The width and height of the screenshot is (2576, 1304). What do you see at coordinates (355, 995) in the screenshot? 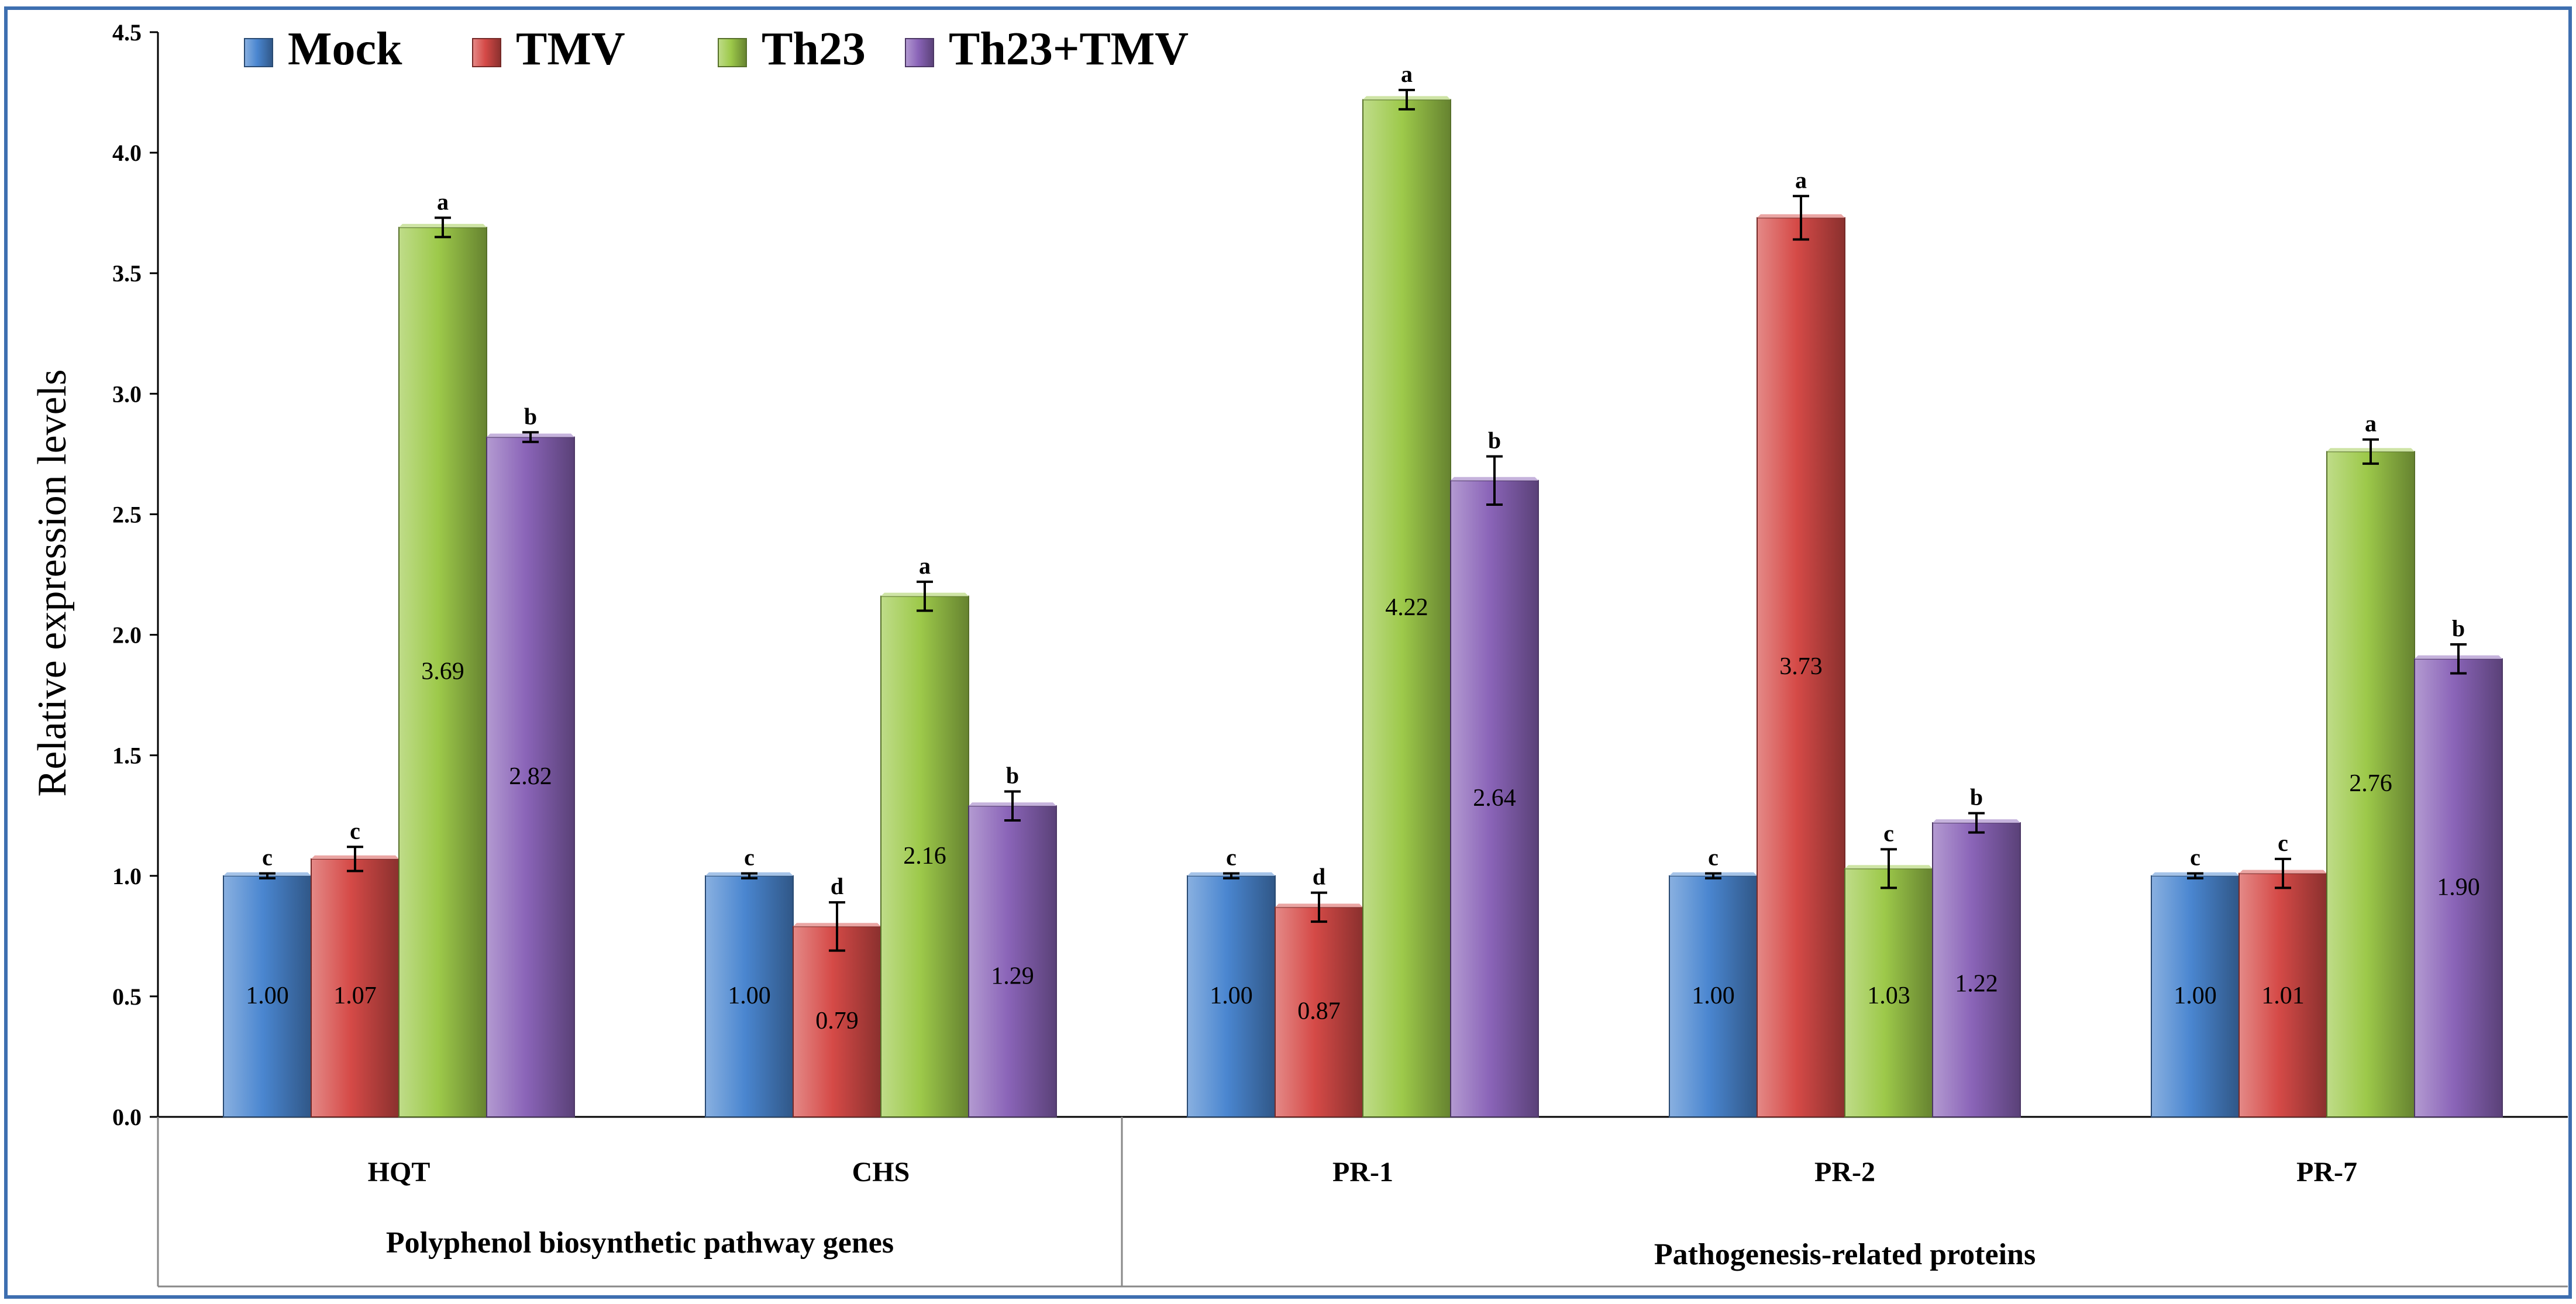
I see `bar-value-label: 1.07` at bounding box center [355, 995].